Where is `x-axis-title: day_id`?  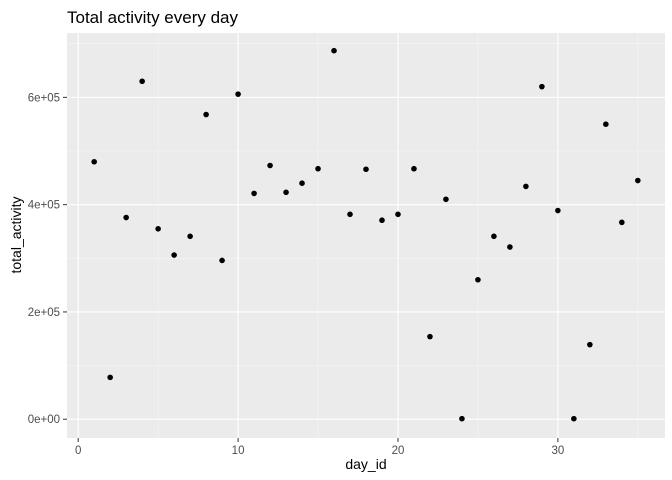 x-axis-title: day_id is located at coordinates (365, 464).